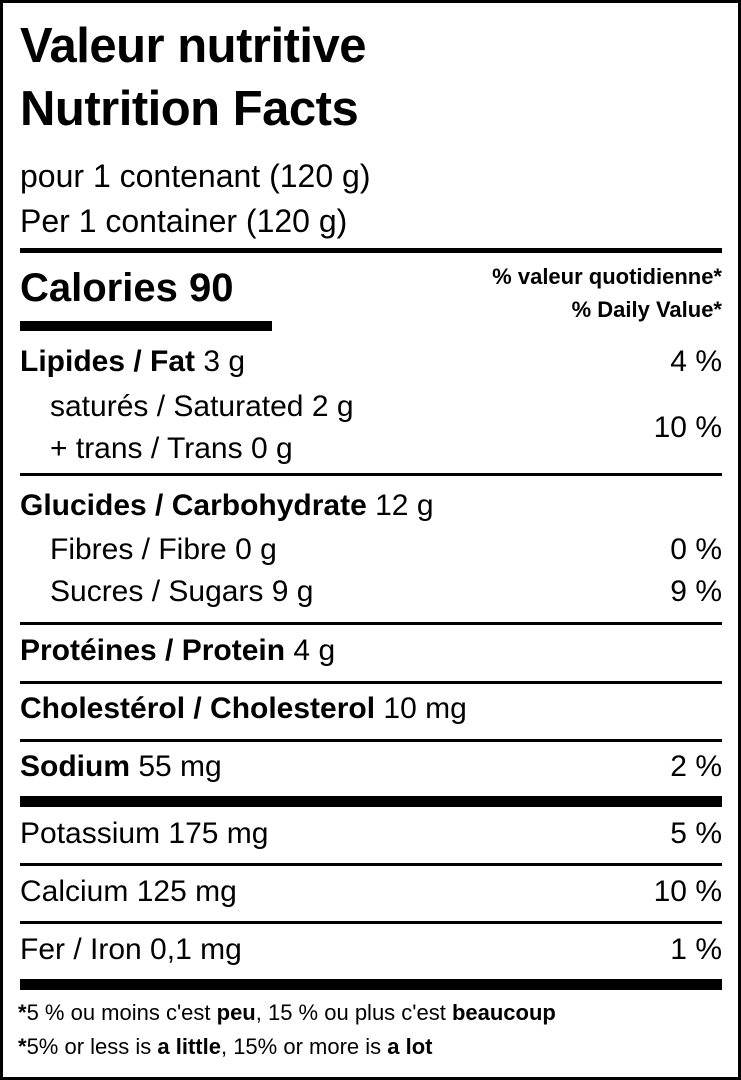 This screenshot has height=1080, width=741. What do you see at coordinates (202, 406) in the screenshot?
I see `saturated-row: saturés / Saturated 2 g` at bounding box center [202, 406].